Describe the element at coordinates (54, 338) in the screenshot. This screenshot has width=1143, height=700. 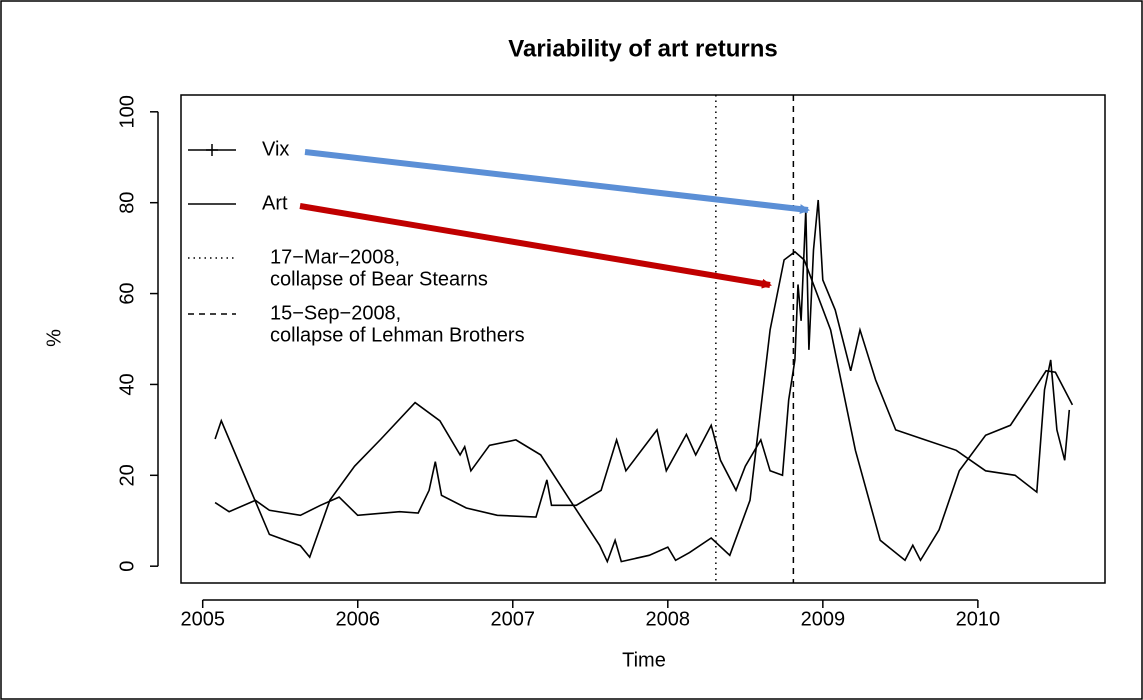
I see `y-axis-label: %` at that location.